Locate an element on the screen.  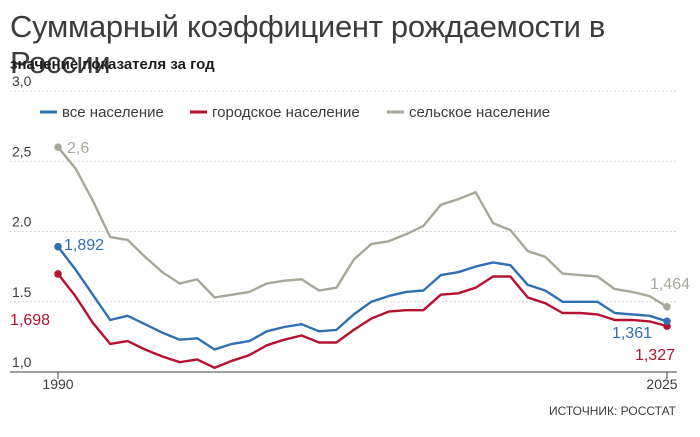
source-note: ИСТОЧНИК: РОССТАТ is located at coordinates (612, 411).